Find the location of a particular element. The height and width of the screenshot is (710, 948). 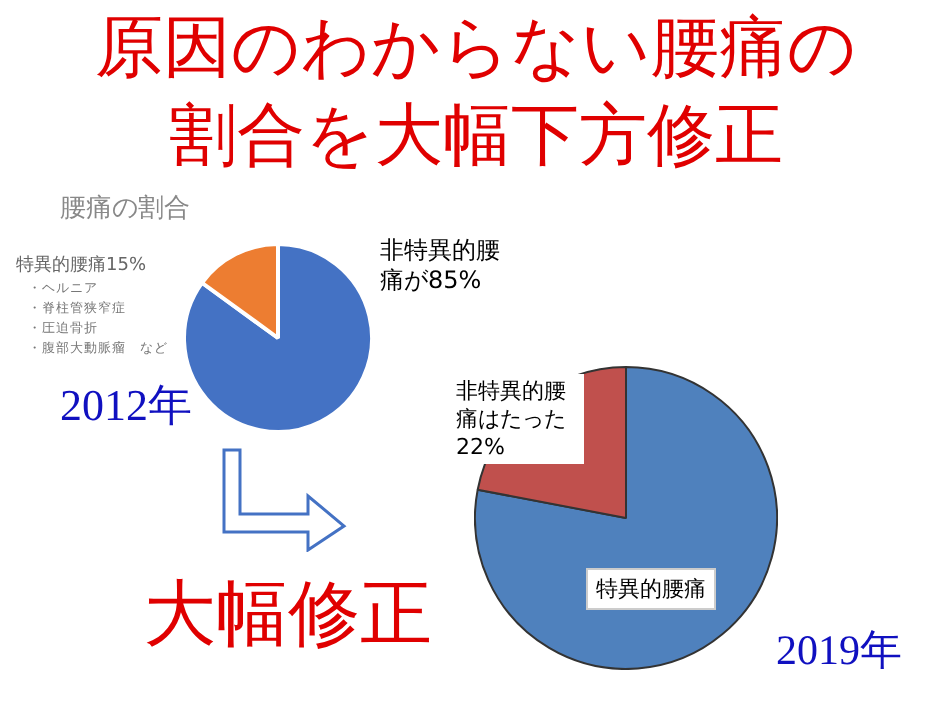

text: 大幅修正 is located at coordinates (288, 615).